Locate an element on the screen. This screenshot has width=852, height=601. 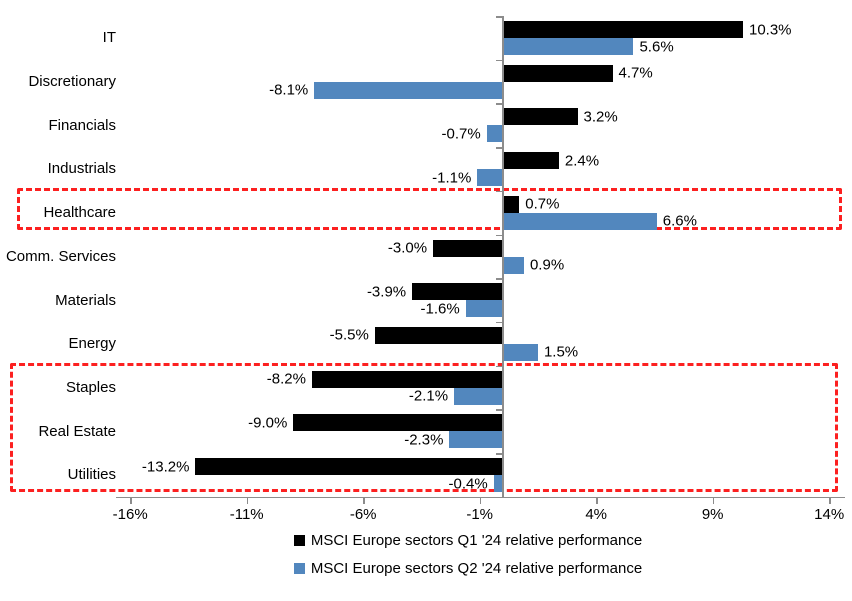
y-axis-line is located at coordinates (503, 256).